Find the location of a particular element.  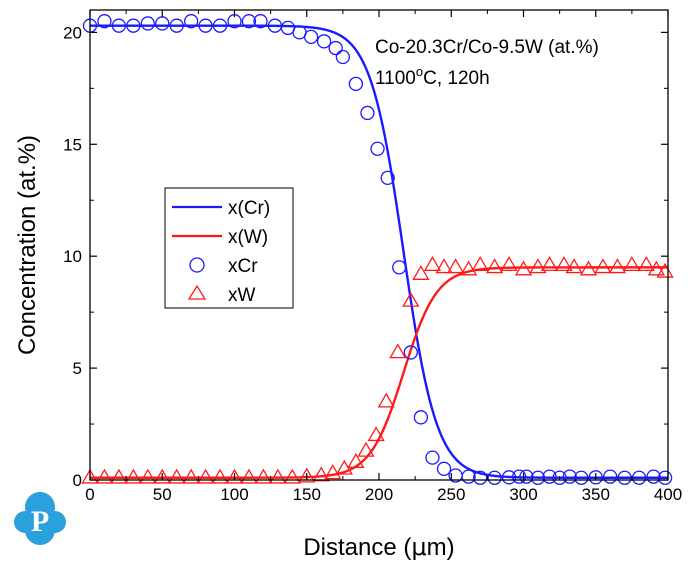

logo-lobe-bottom-icon is located at coordinates (40, 530).